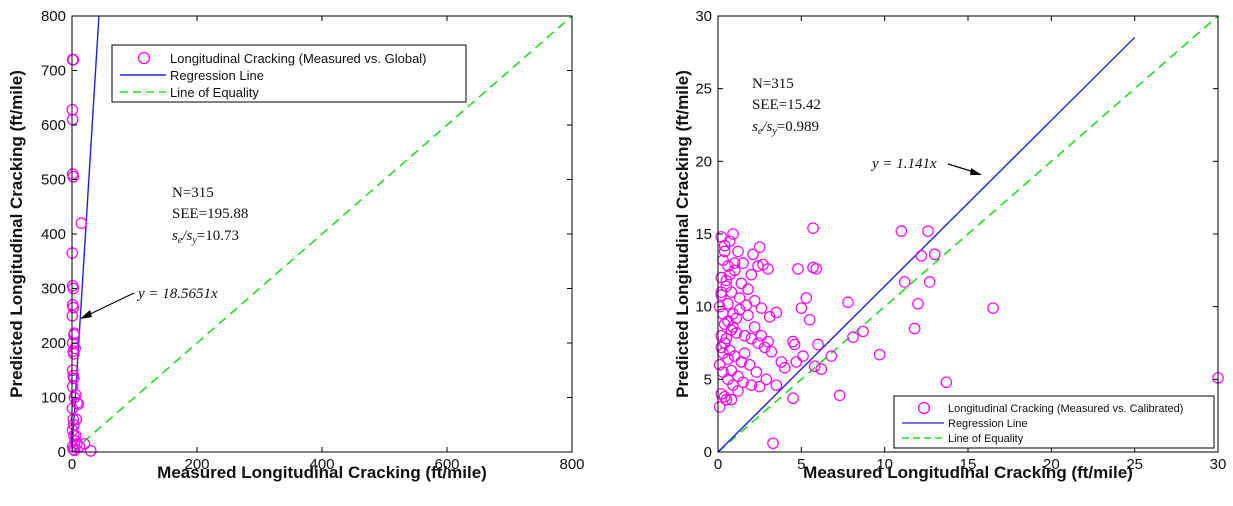 This screenshot has height=506, width=1233. What do you see at coordinates (217, 75) in the screenshot?
I see `chart-1-legend-label-regression: Regression Line` at bounding box center [217, 75].